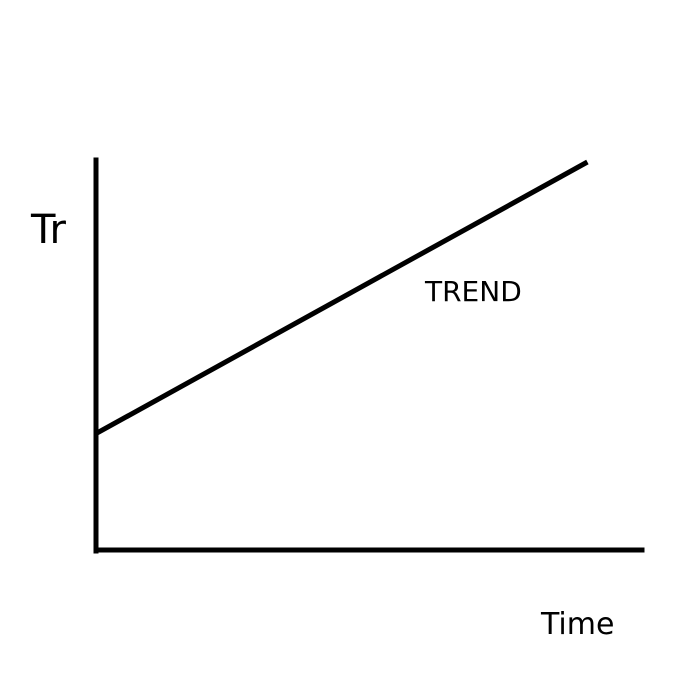 This screenshot has width=700, height=674. What do you see at coordinates (577, 624) in the screenshot?
I see `x-axis-label: Time` at bounding box center [577, 624].